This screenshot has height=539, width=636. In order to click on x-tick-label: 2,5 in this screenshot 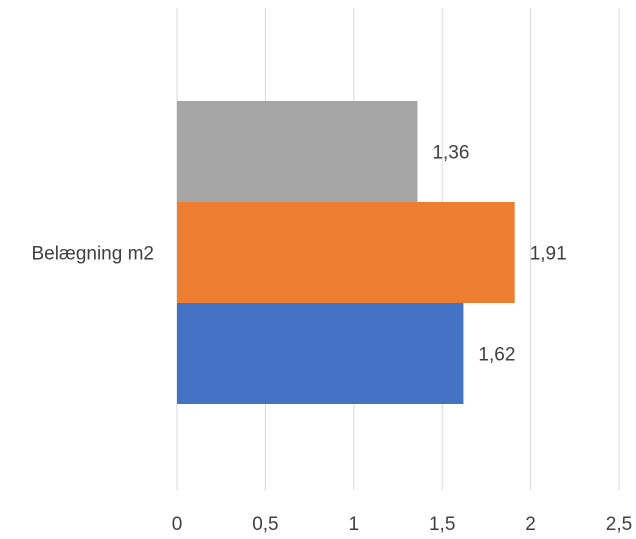, I will do `click(619, 524)`.